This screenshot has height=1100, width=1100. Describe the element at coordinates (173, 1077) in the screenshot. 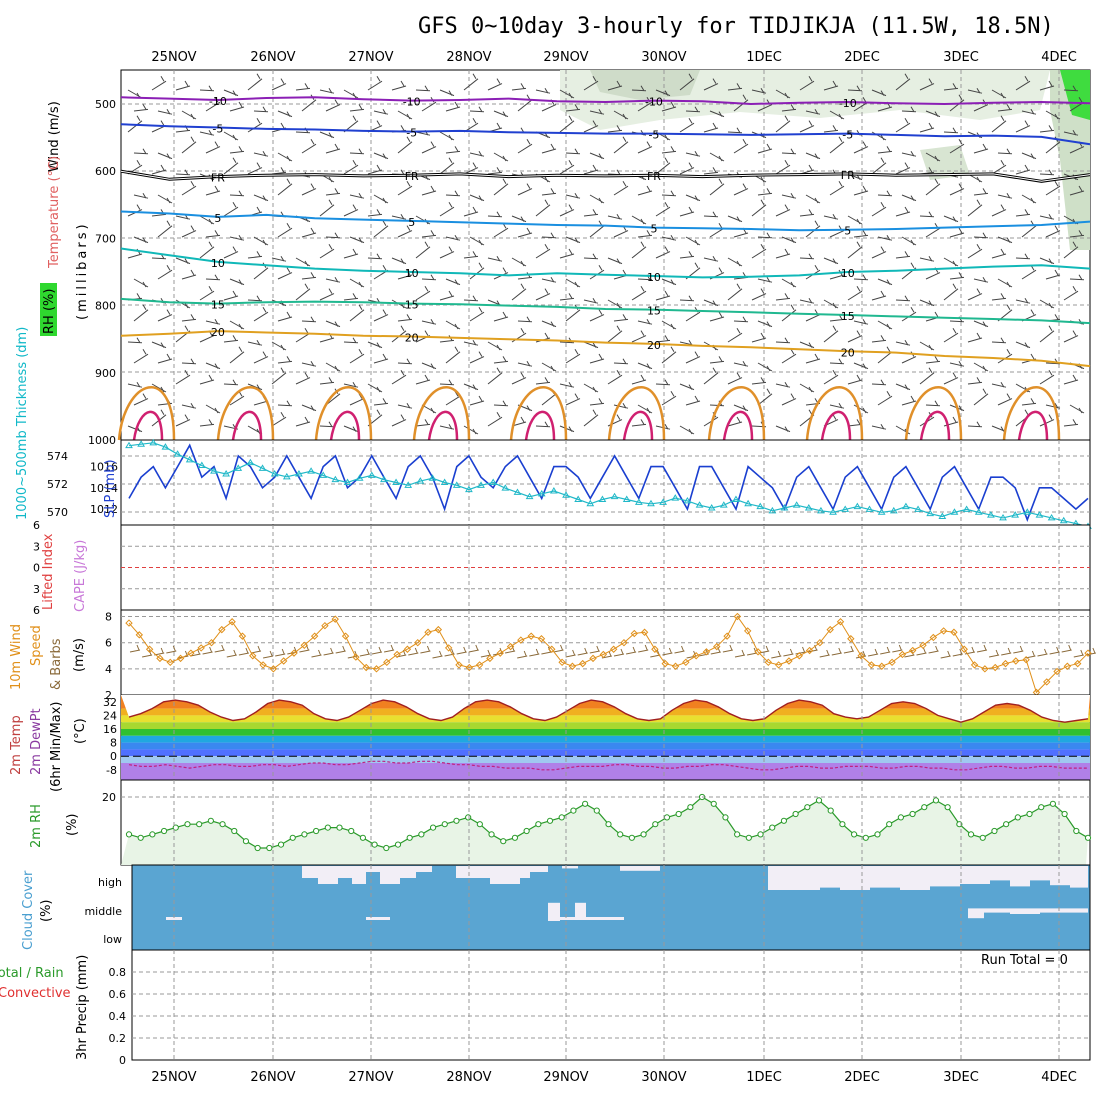

I see `bottom-date-label: 25NOV` at that location.